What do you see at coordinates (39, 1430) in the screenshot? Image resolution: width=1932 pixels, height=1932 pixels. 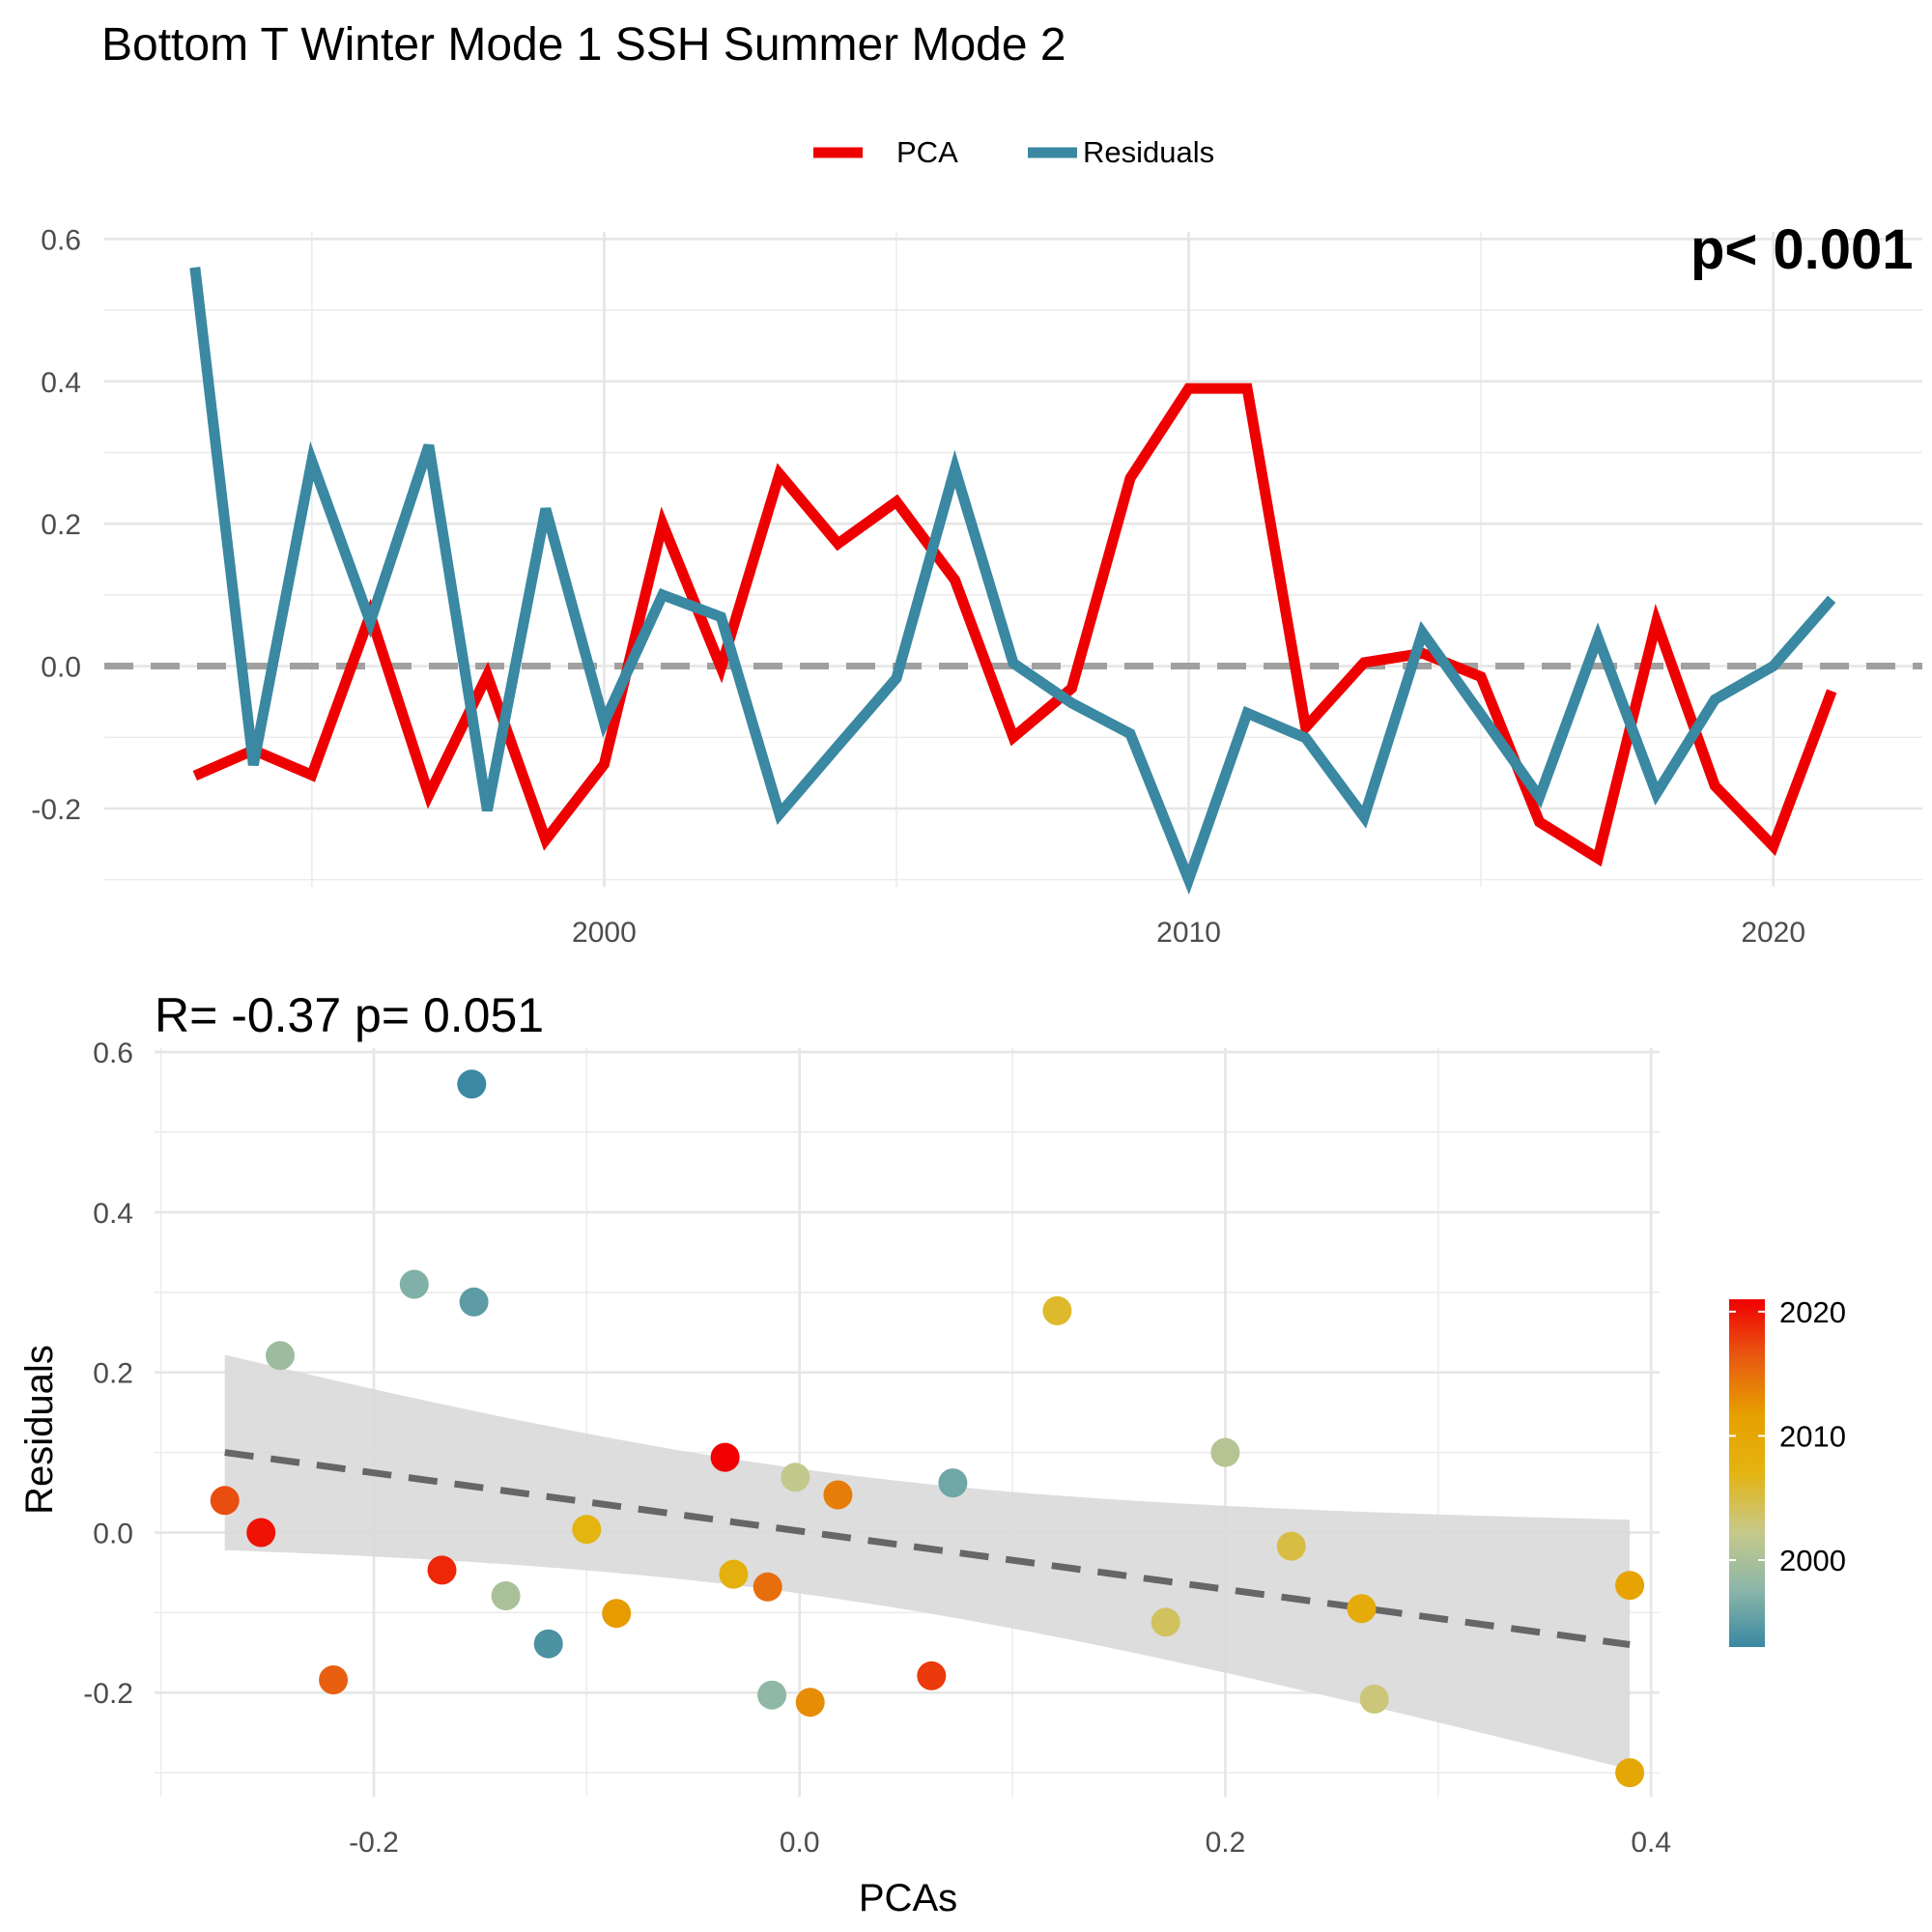 I see `y-axis-title: Residuals` at bounding box center [39, 1430].